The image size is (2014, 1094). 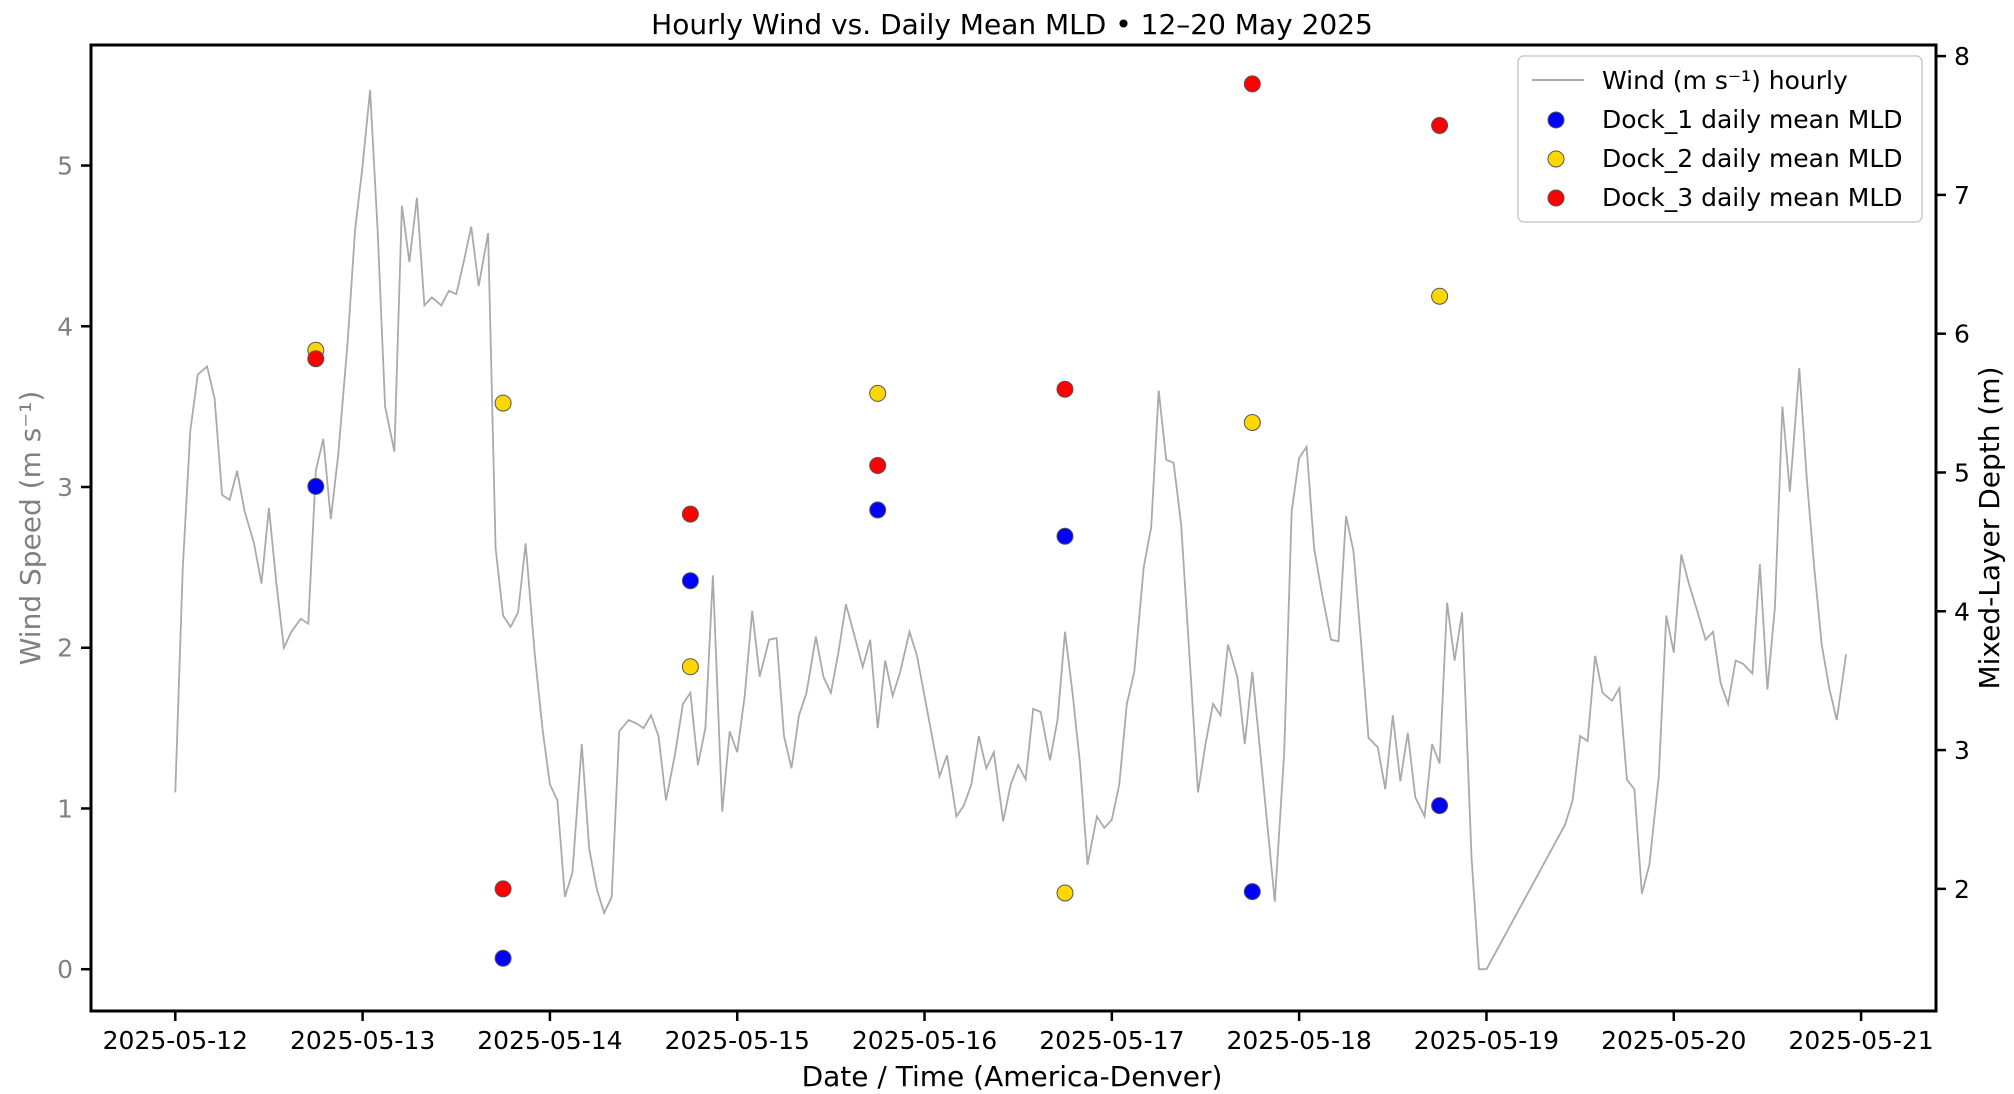 What do you see at coordinates (1298, 1040) in the screenshot?
I see `x-tick-label: 2025-05-18` at bounding box center [1298, 1040].